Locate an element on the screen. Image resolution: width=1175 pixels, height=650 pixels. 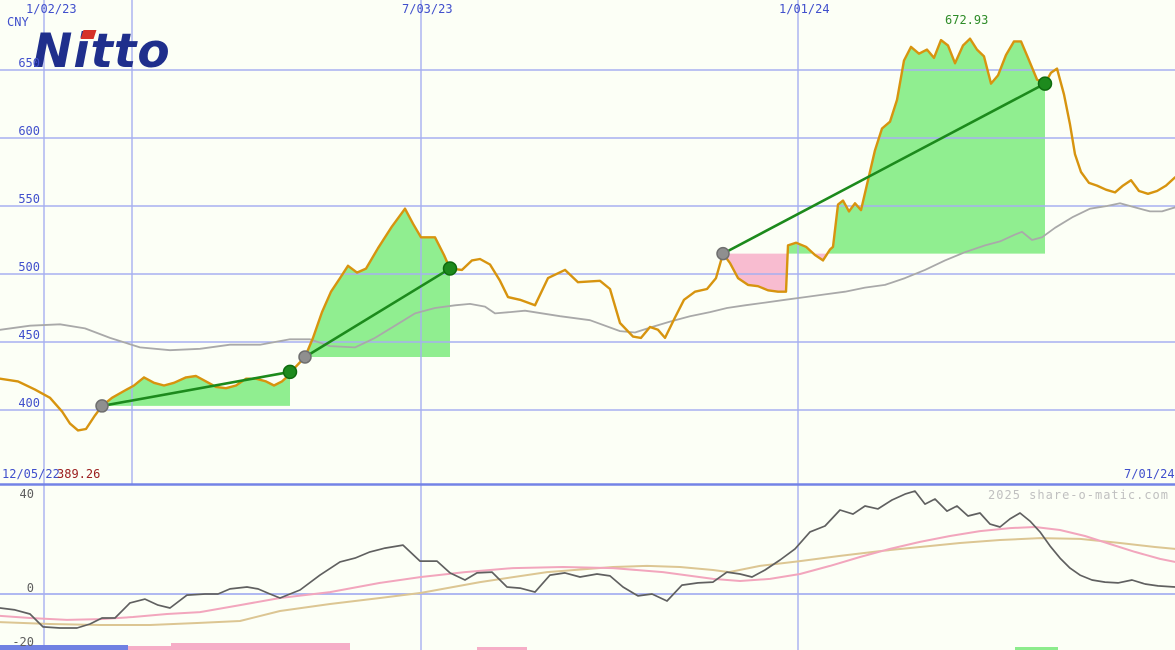
loss-fill-area is located at coordinates (755, 272).